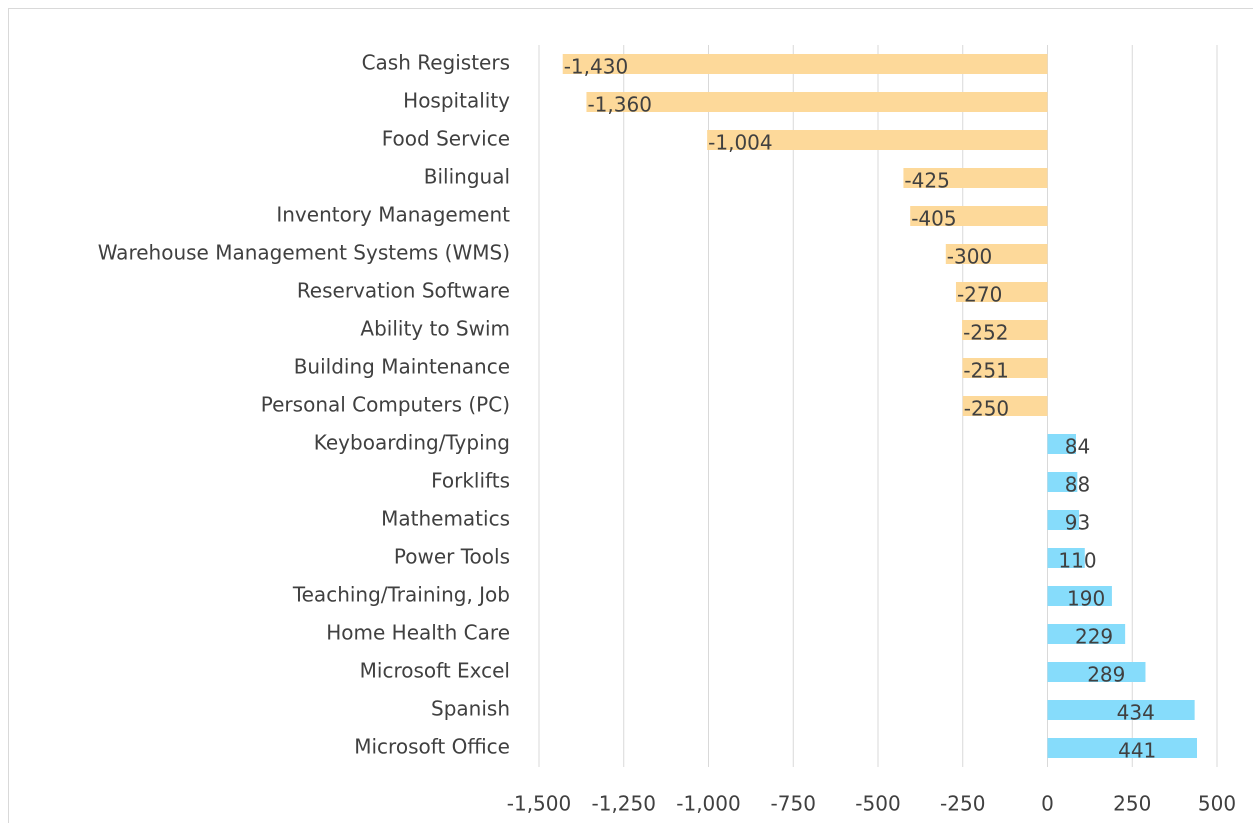 The width and height of the screenshot is (1253, 823). I want to click on x-tick-label: 250, so click(1132, 804).